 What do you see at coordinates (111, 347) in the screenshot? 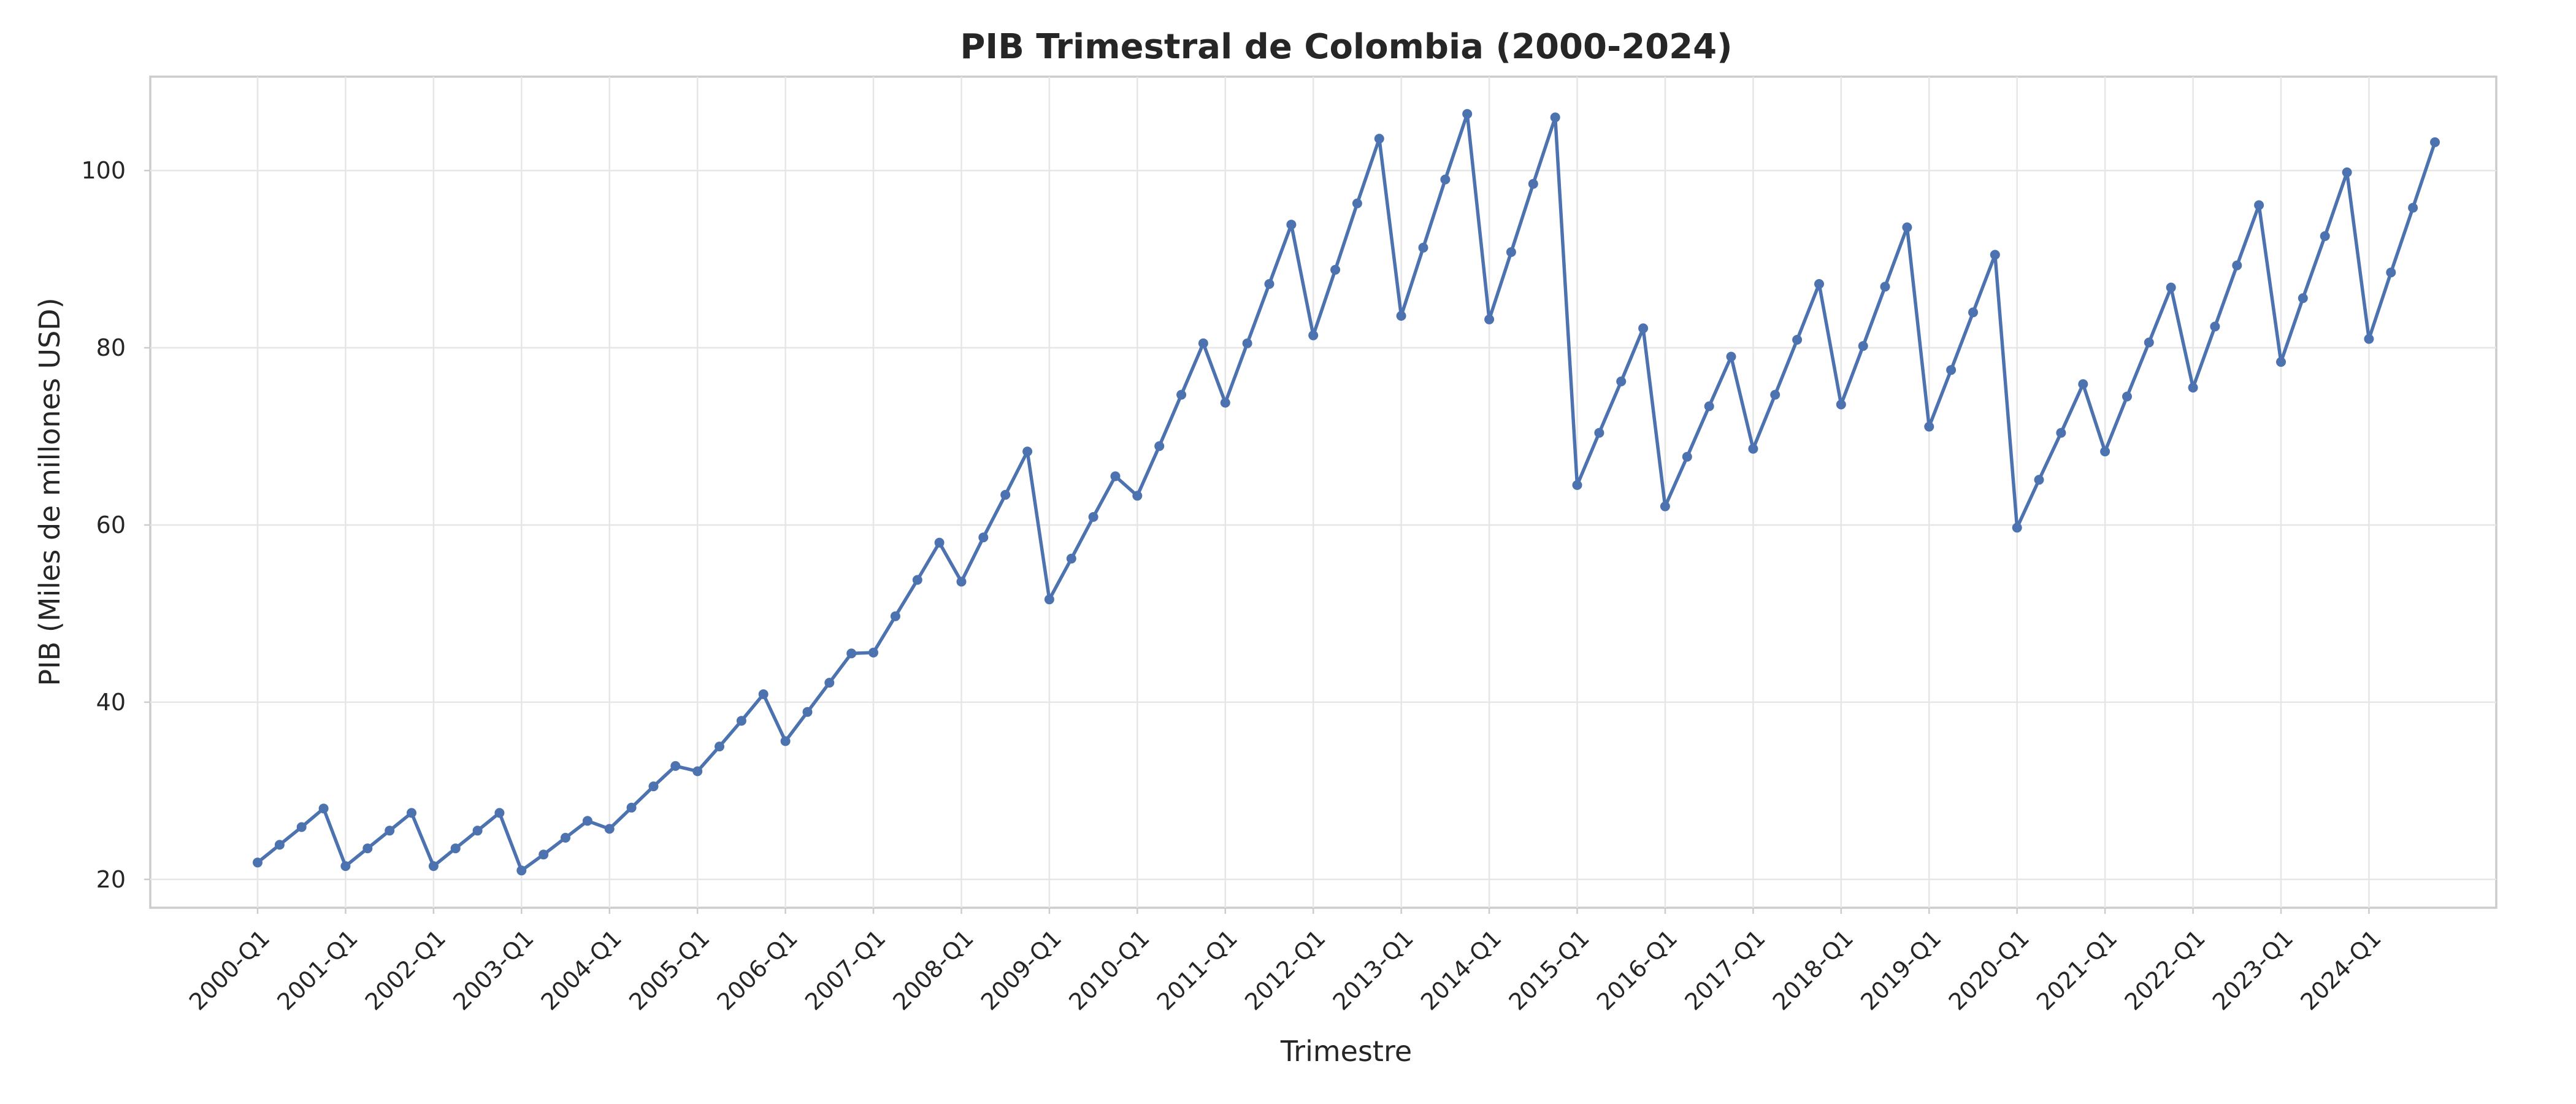
I see `y-tick-label: 80` at bounding box center [111, 347].